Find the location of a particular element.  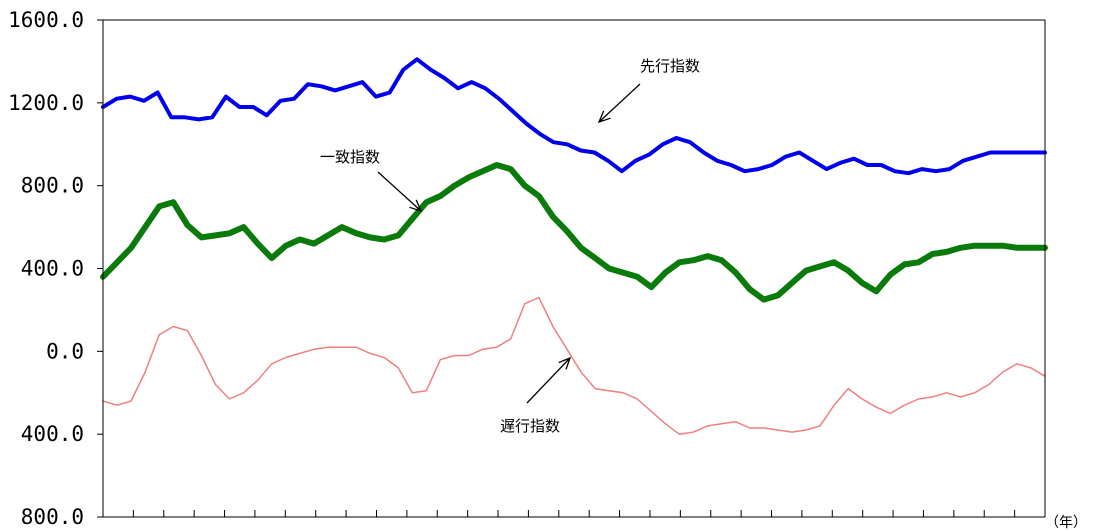

y-tick-label: 1600.0 is located at coordinates (46, 20).